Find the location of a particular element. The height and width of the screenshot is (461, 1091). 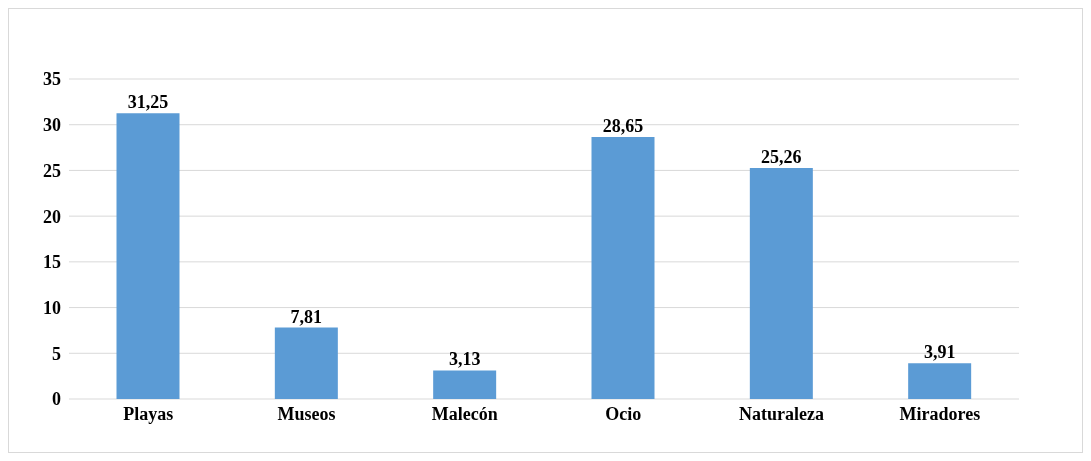

x-tick-label: Playas is located at coordinates (148, 413).